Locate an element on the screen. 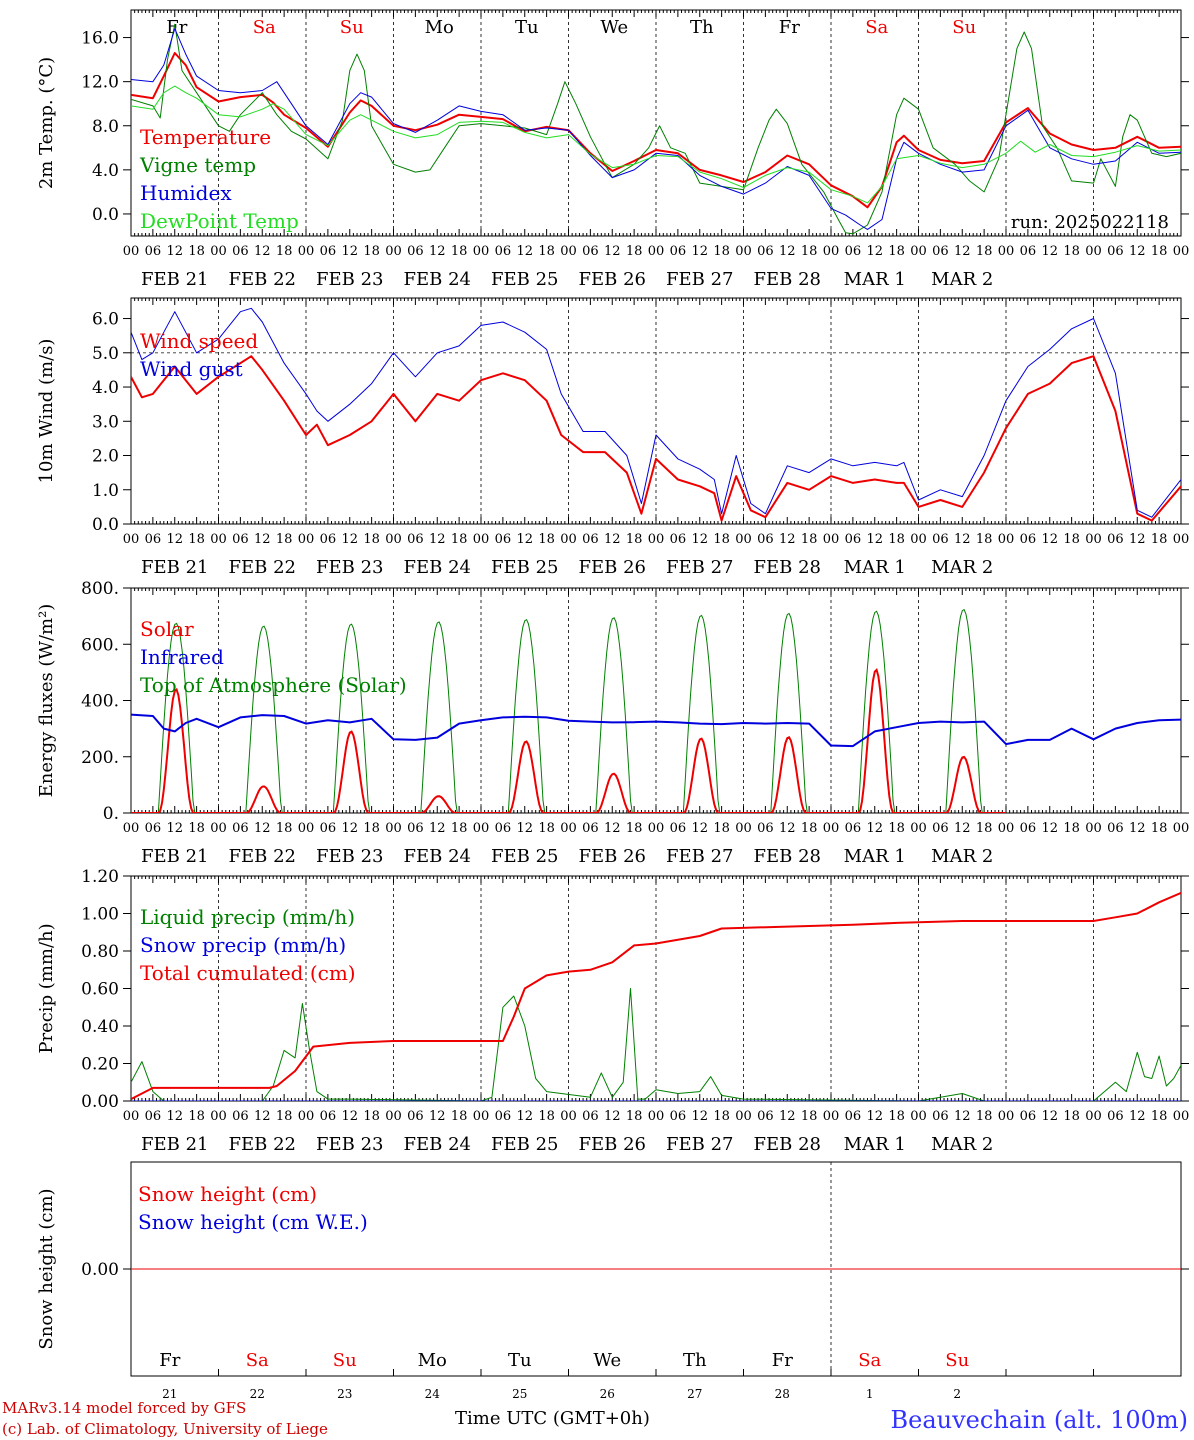 This screenshot has width=1194, height=1440. run-label: run: 2025022118 is located at coordinates (1090, 222).